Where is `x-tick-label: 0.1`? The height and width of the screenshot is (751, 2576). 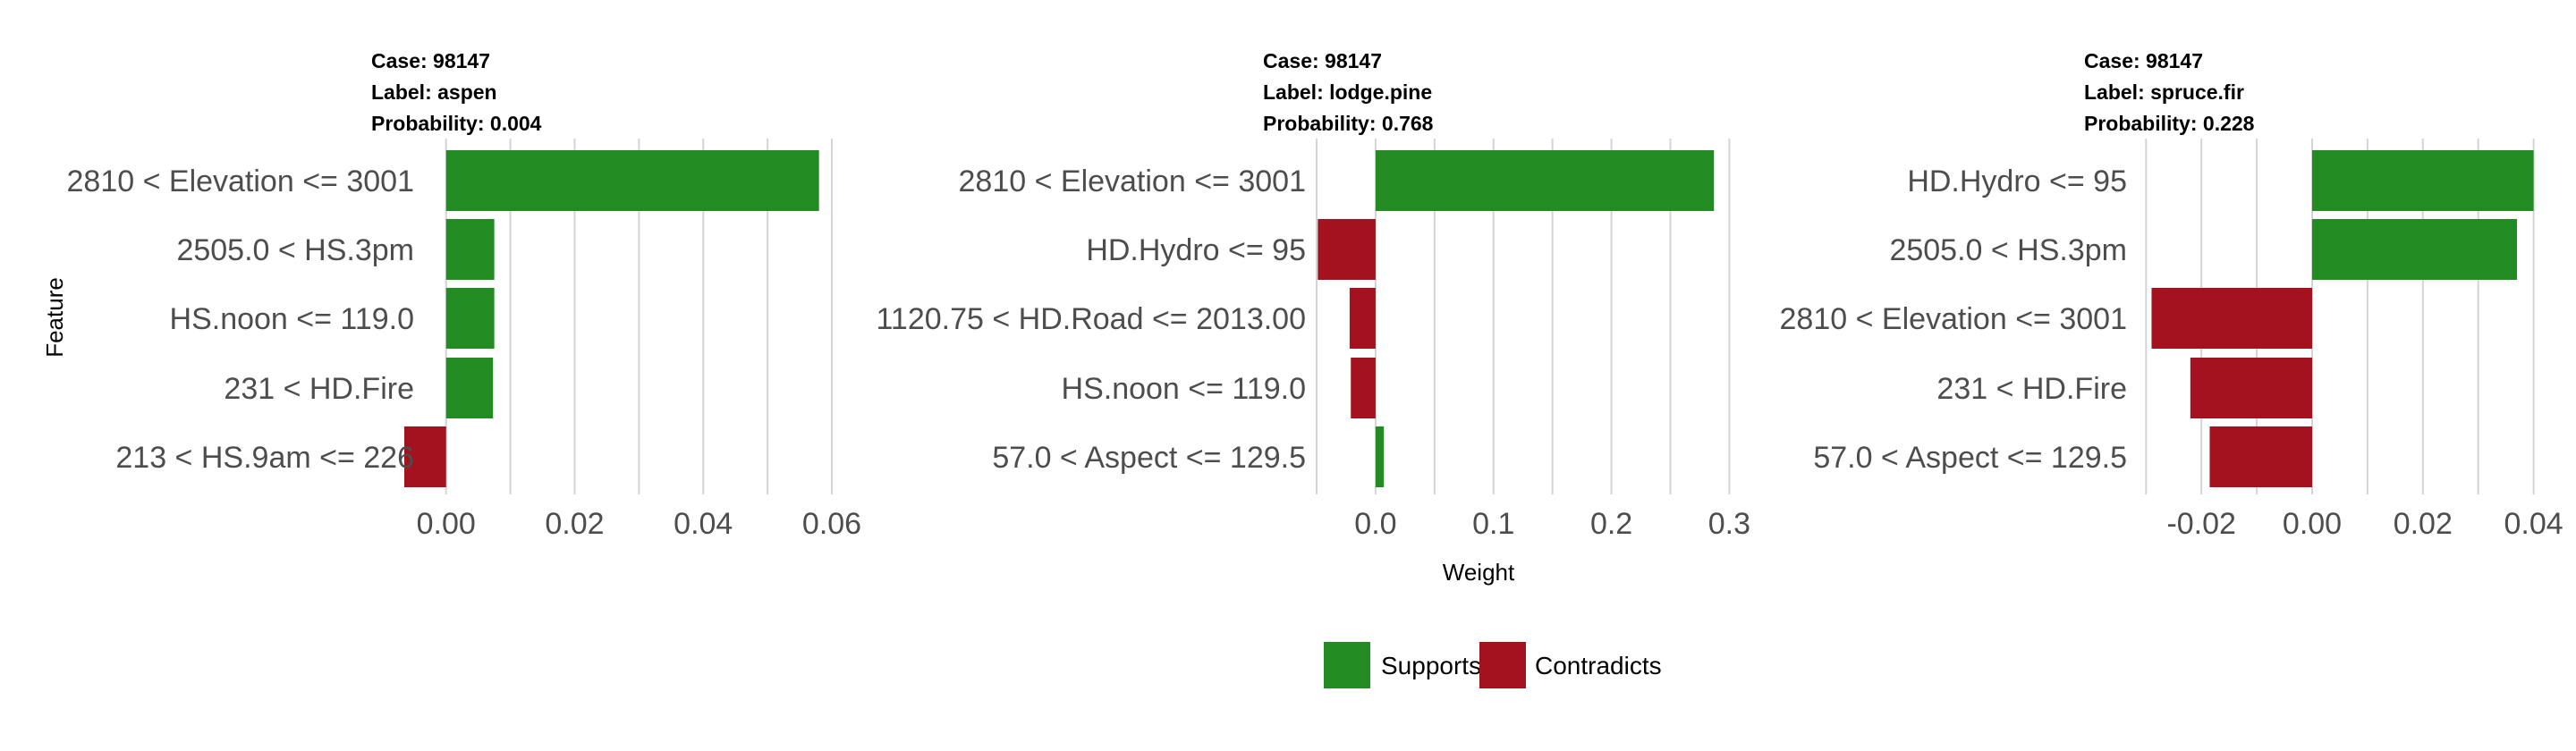 x-tick-label: 0.1 is located at coordinates (1493, 524).